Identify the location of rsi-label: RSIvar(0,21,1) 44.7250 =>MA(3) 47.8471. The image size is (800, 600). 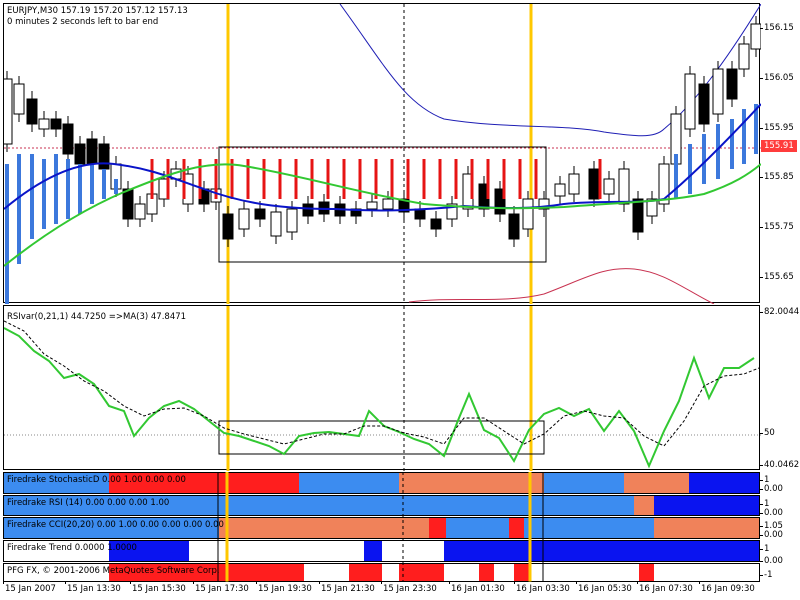
(97, 317).